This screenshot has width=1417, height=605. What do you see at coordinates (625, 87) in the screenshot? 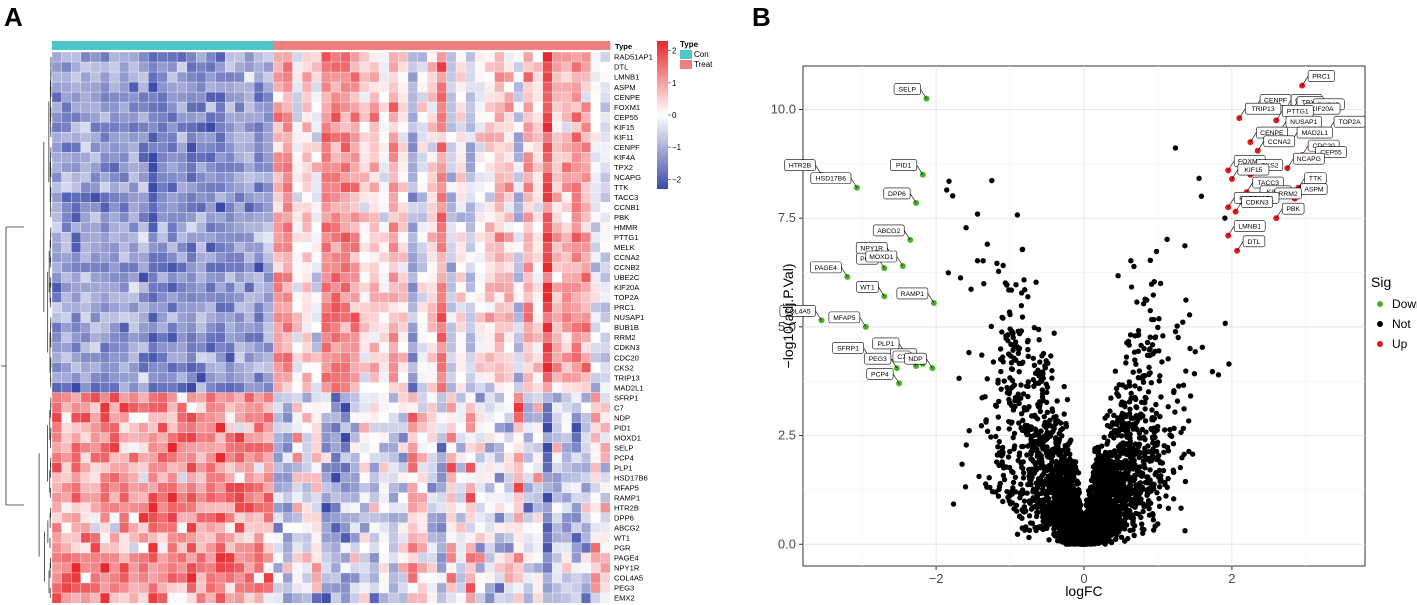
I see `row-label: ASPM` at bounding box center [625, 87].